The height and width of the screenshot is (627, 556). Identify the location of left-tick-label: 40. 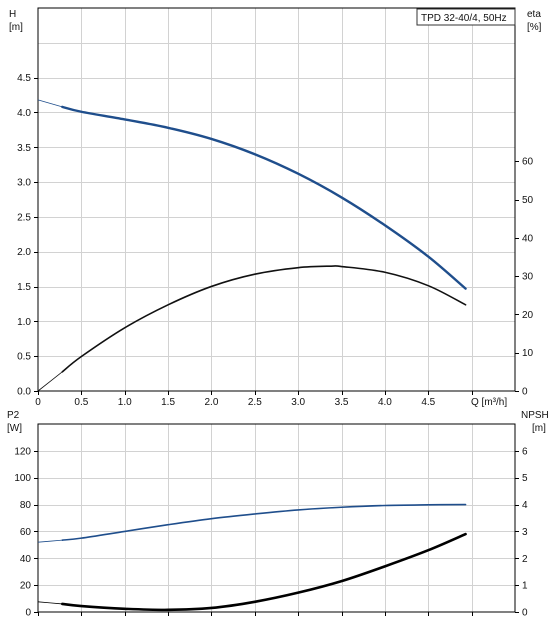
(26, 559).